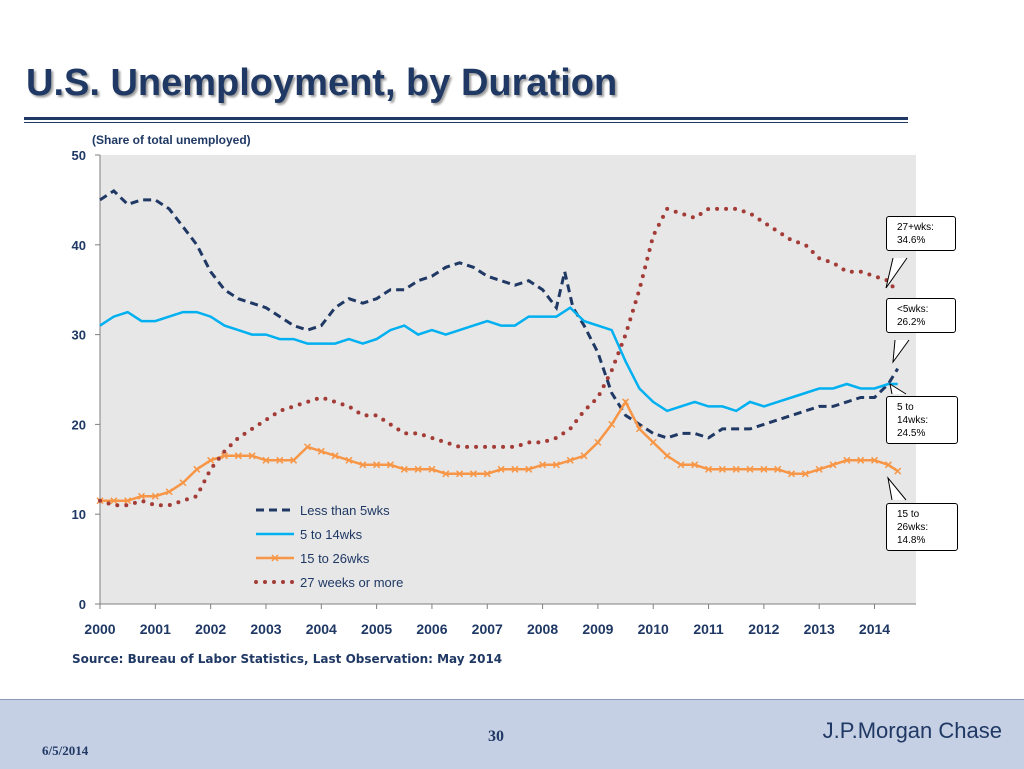 The width and height of the screenshot is (1024, 769). What do you see at coordinates (911, 540) in the screenshot?
I see `callout-15to26-line3: 14.8%` at bounding box center [911, 540].